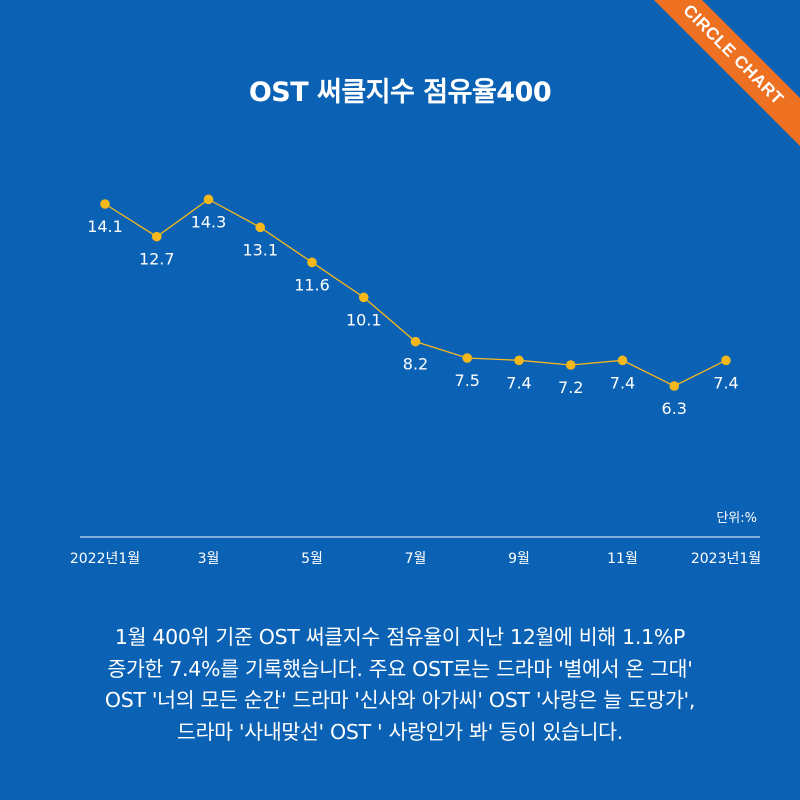  What do you see at coordinates (467, 380) in the screenshot?
I see `data-label: 7.5` at bounding box center [467, 380].